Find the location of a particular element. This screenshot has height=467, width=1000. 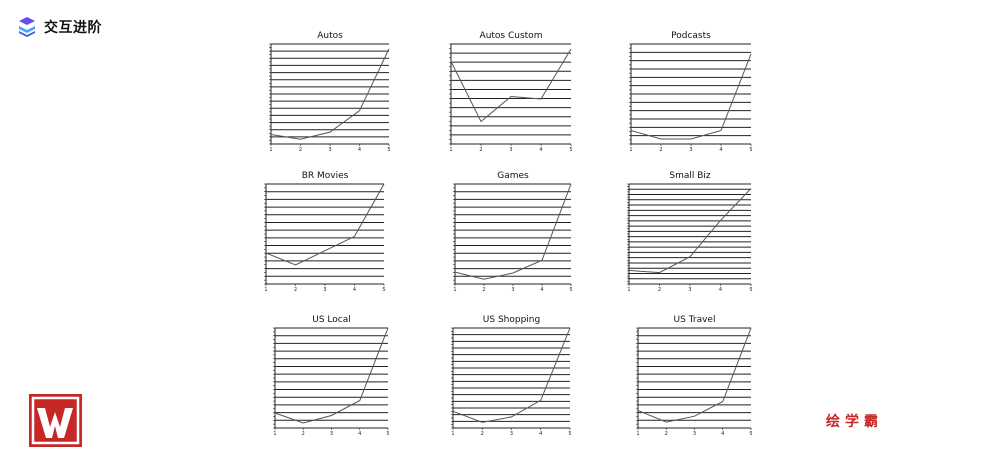

w-logo-icon is located at coordinates (55, 420).